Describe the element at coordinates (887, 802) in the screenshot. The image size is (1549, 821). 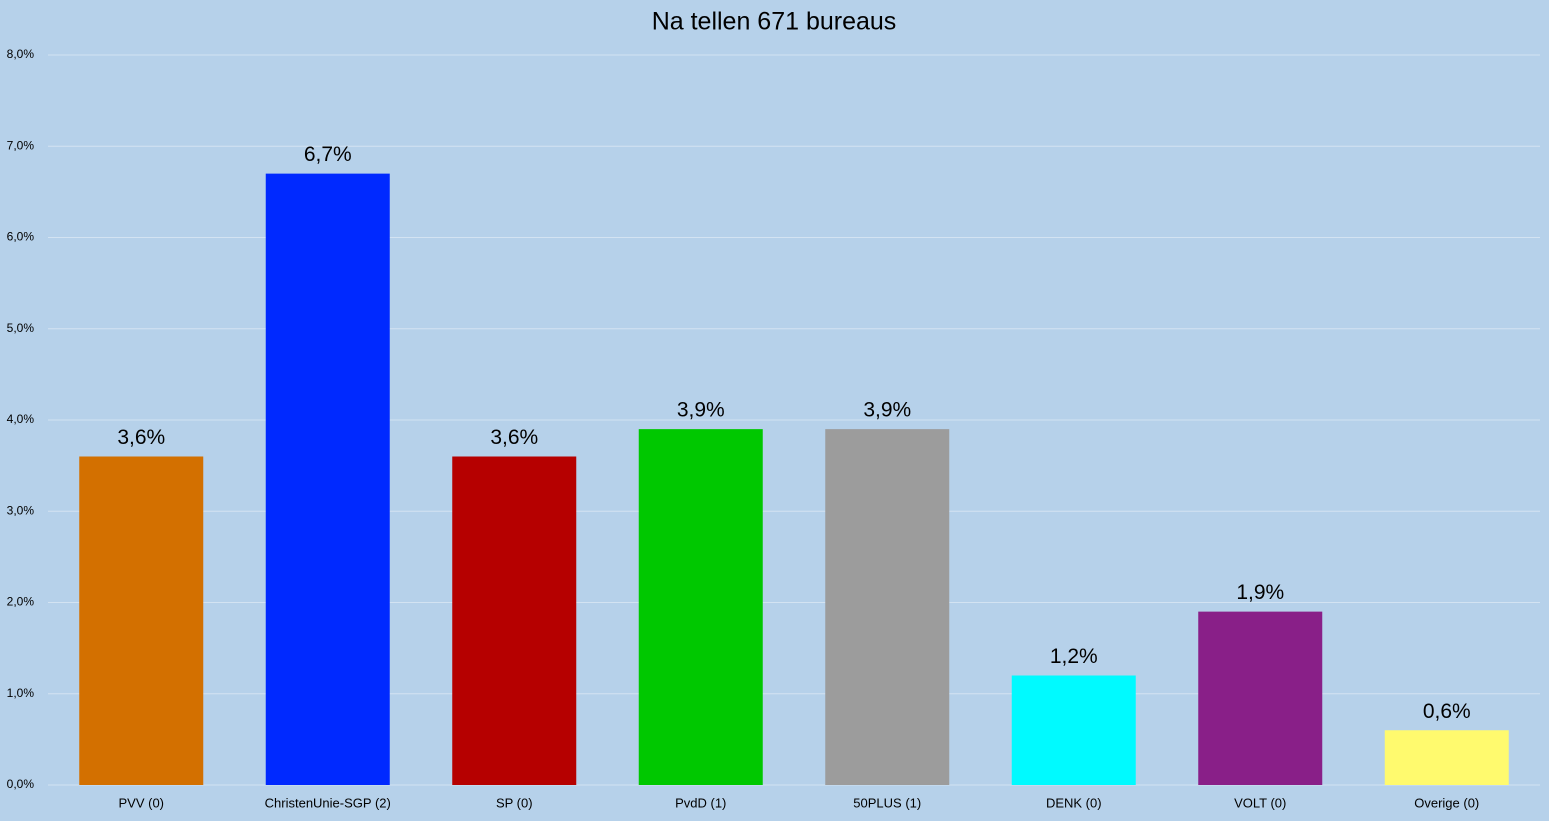
I see `x-tick-label: 50PLUS (1)` at that location.